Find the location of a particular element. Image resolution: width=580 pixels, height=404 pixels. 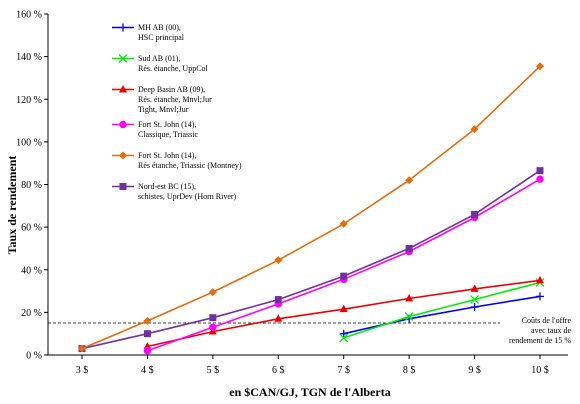

y-tick-label: 80 % is located at coordinates (31, 185).